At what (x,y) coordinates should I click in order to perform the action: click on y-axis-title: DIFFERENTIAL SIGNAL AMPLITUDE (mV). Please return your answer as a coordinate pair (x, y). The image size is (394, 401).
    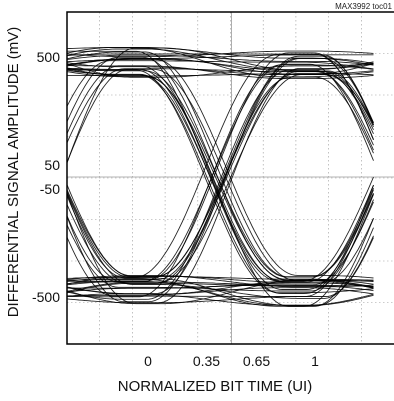
    Looking at the image, I should click on (13, 172).